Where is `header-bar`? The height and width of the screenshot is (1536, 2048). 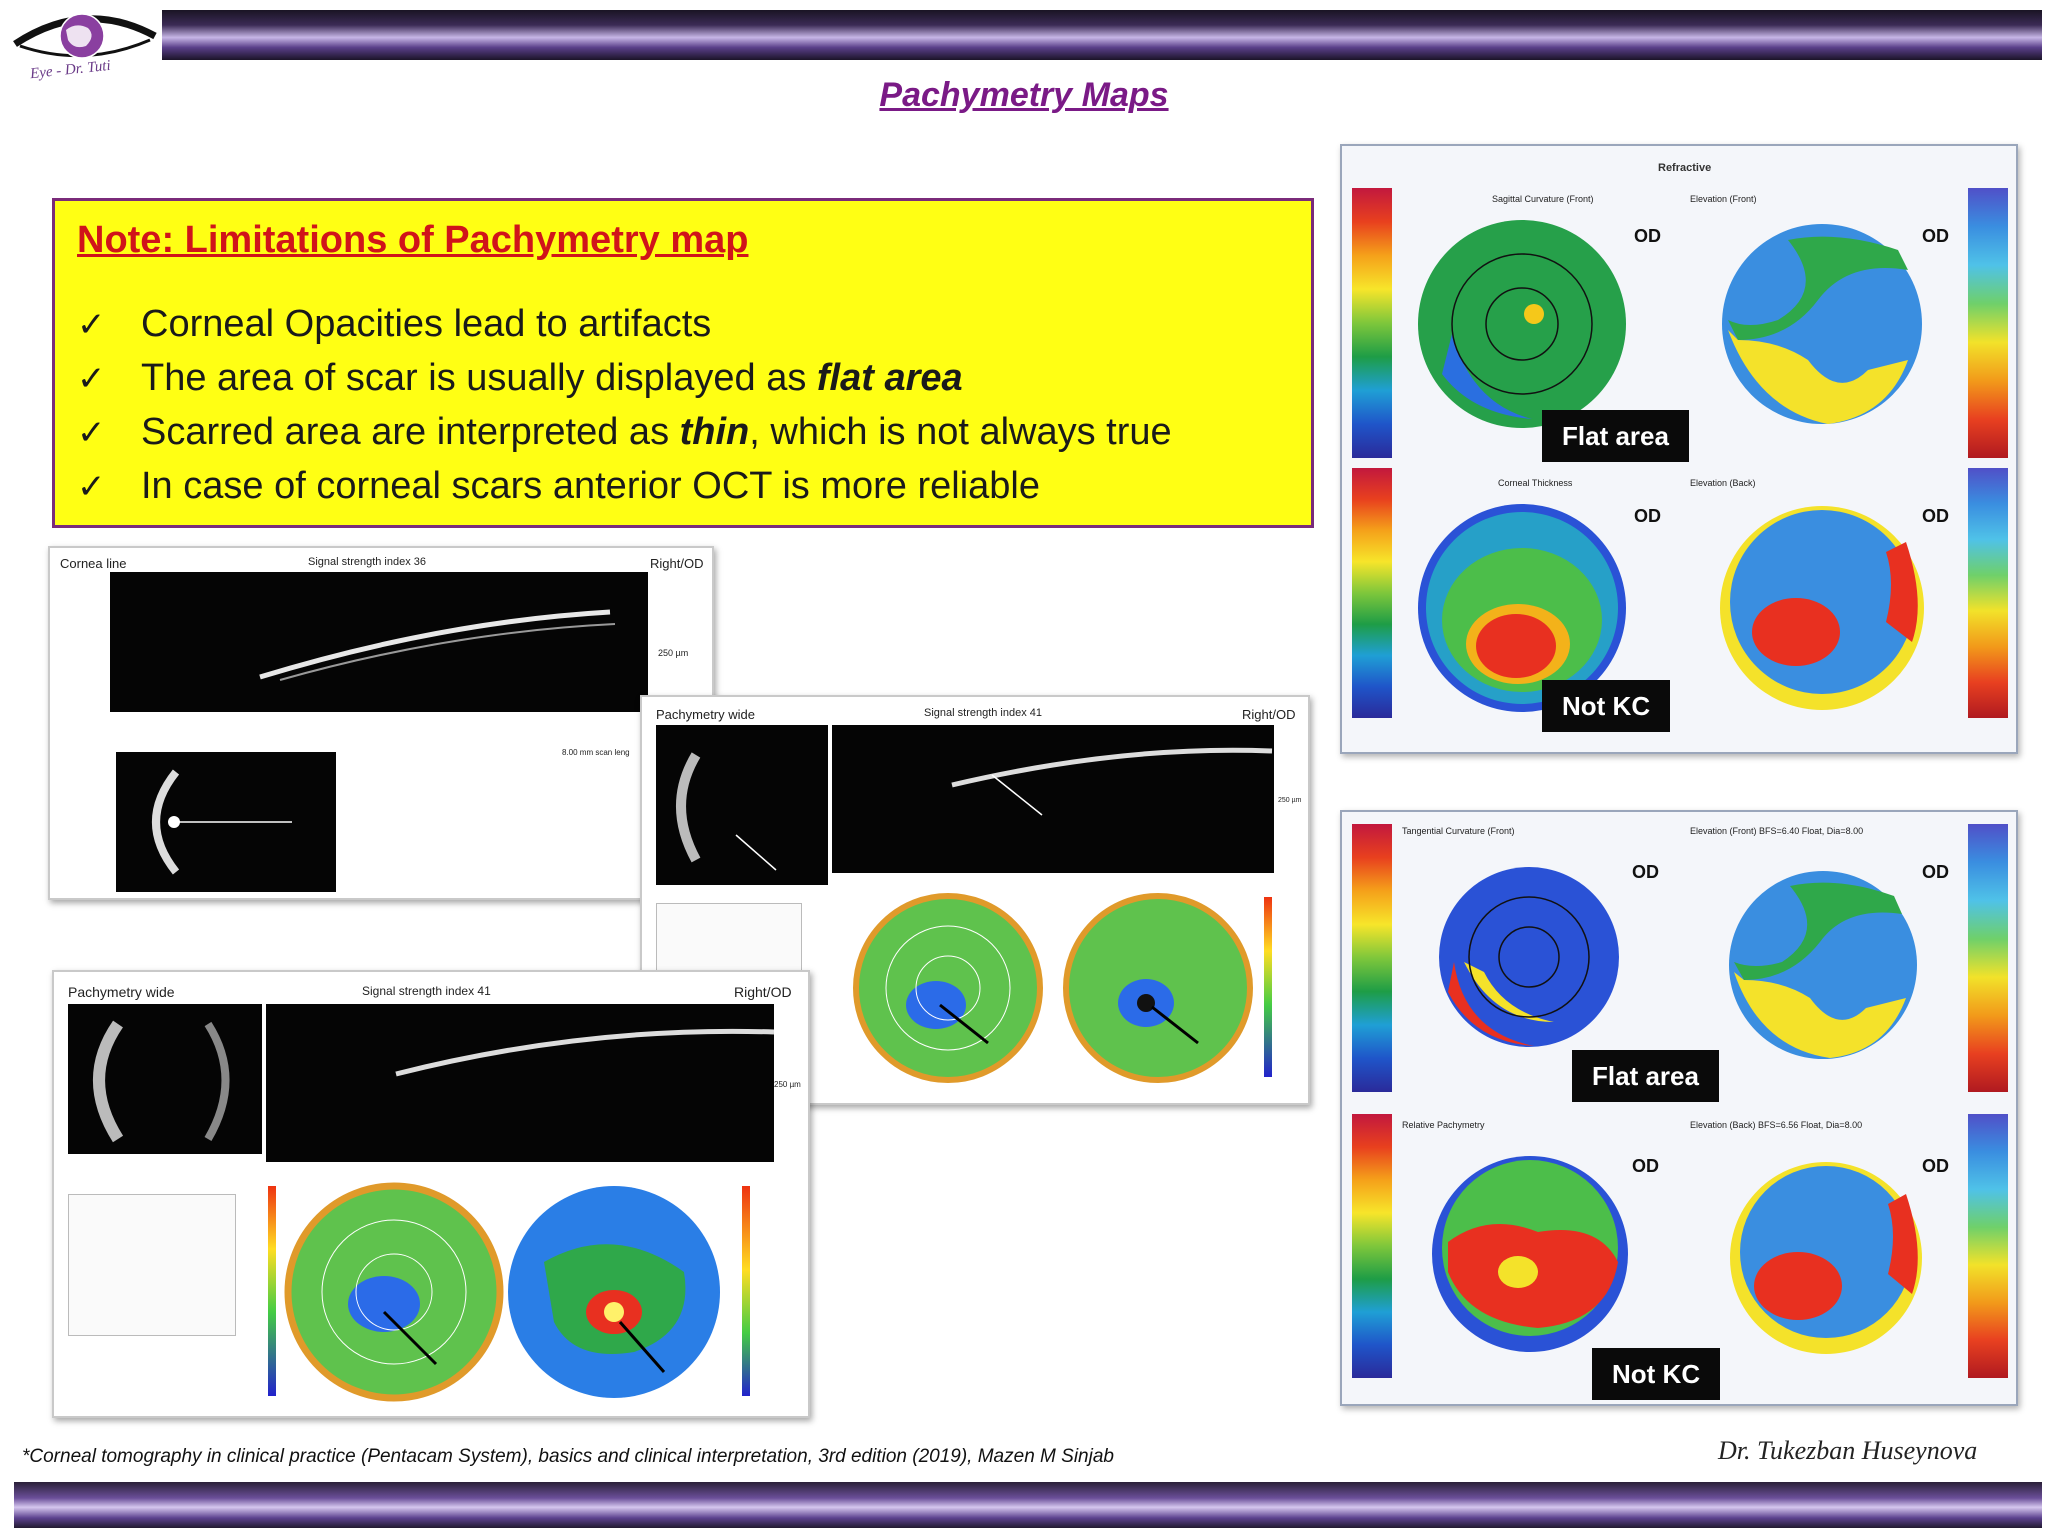
header-bar is located at coordinates (1102, 35).